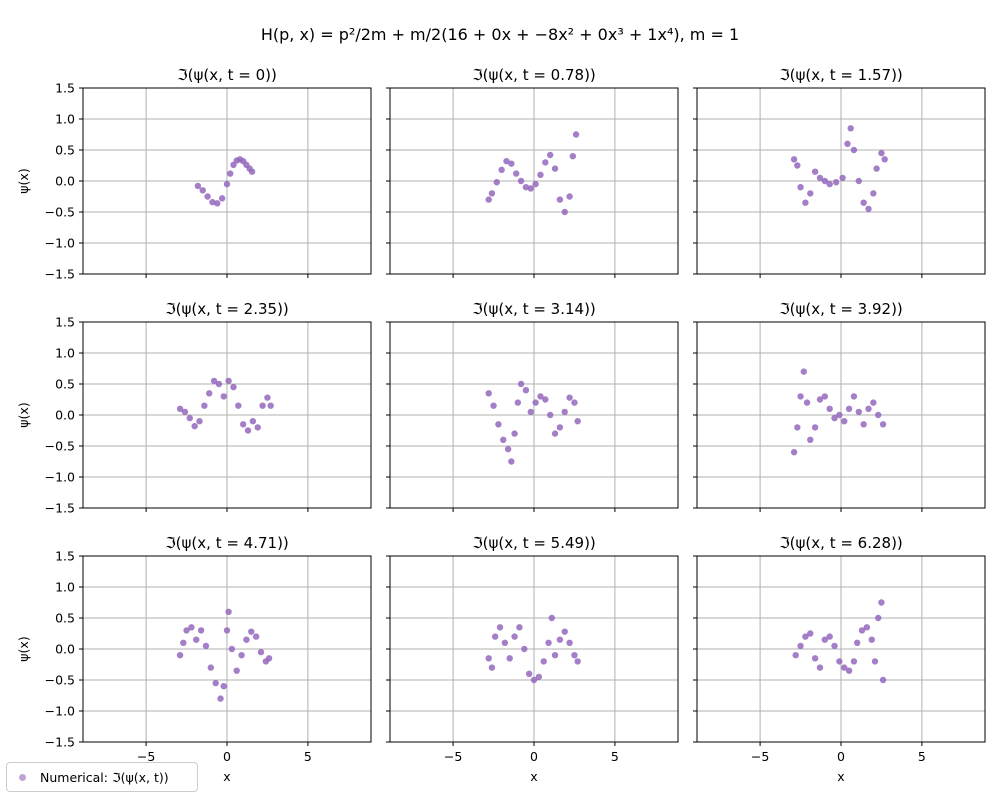 The image size is (1000, 800). Describe the element at coordinates (104, 777) in the screenshot. I see `legend-label: Numerical: ℑ(ψ(x, t))` at that location.